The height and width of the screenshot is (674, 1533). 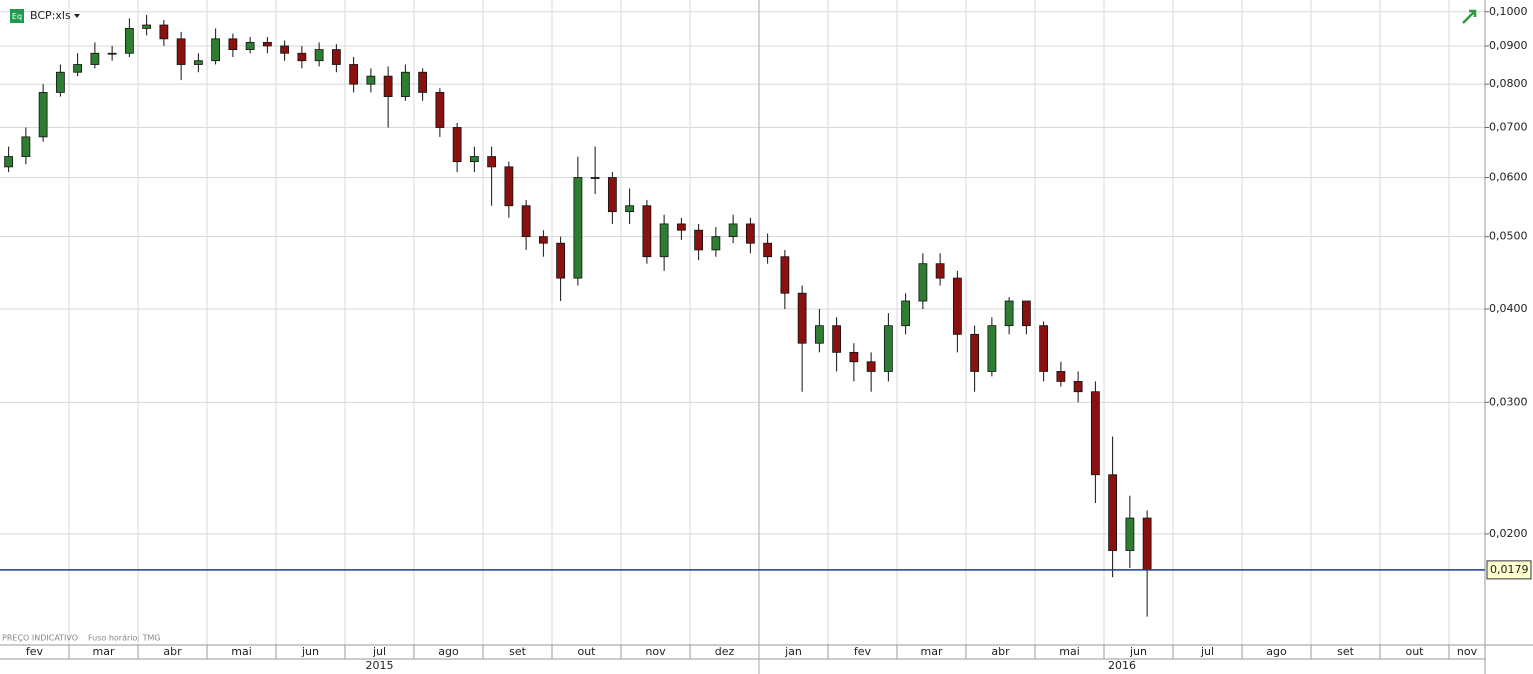 What do you see at coordinates (40, 638) in the screenshot?
I see `footer-note: PREÇO INDICATIVO` at bounding box center [40, 638].